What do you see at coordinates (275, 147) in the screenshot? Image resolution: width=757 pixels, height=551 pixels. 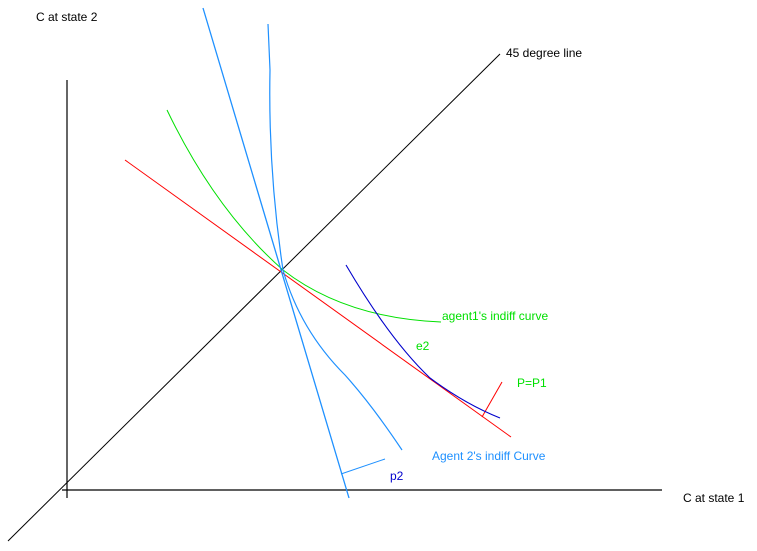 I see `agent2-upper-curve` at bounding box center [275, 147].